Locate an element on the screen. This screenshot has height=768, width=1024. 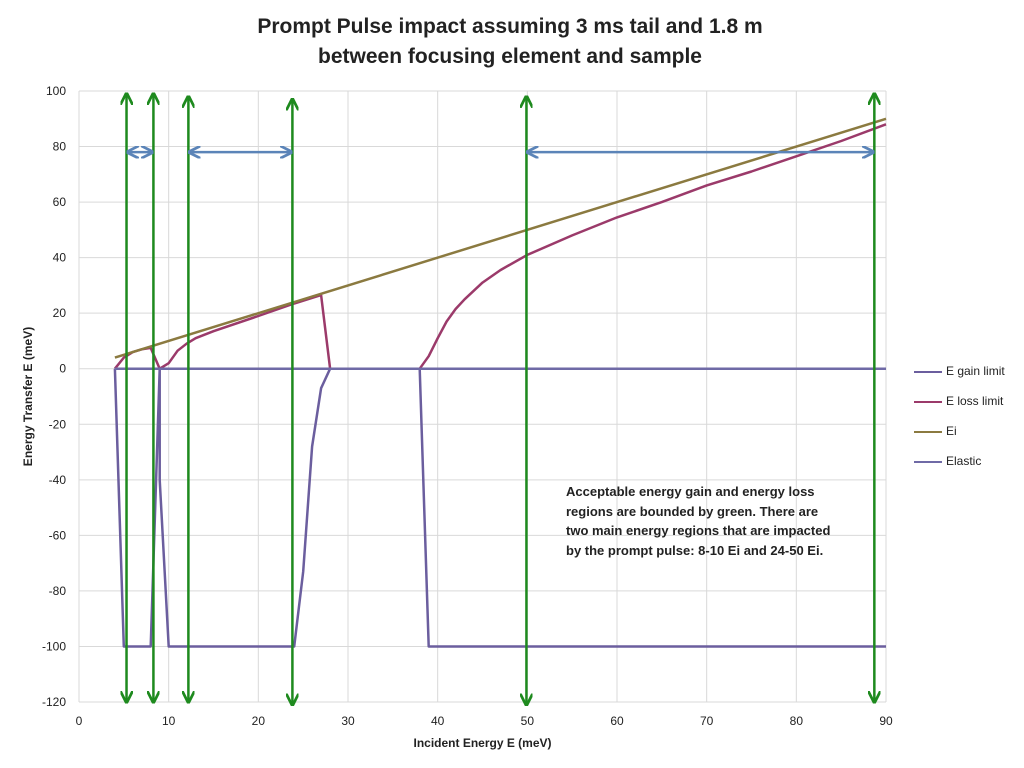
legend-label-ei: Ei is located at coordinates (951, 431).